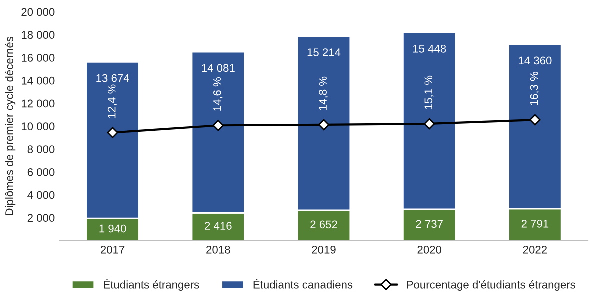 This screenshot has height=301, width=600. Describe the element at coordinates (113, 101) in the screenshot. I see `data-label: 12,4 %` at that location.